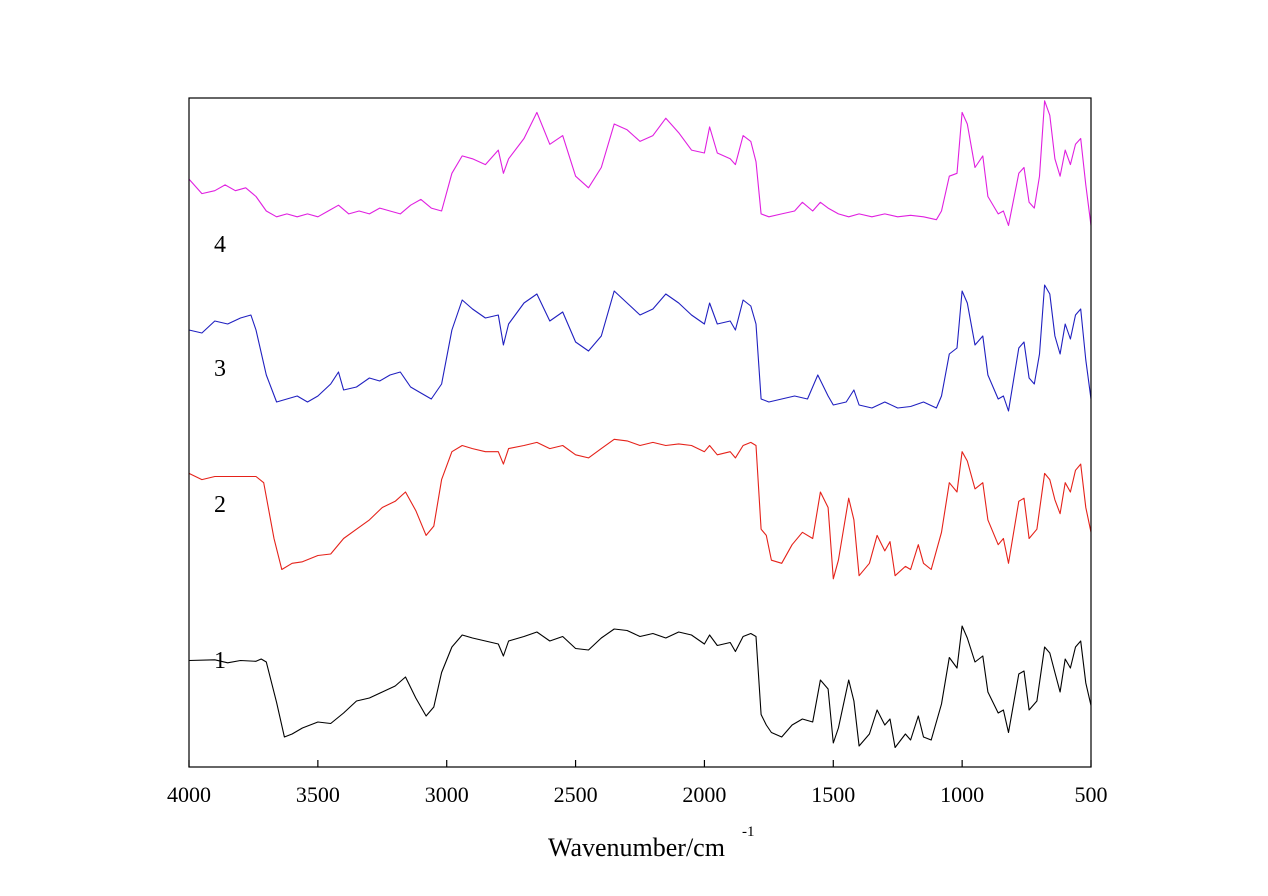  I want to click on x-tick-label-1000: 1000, so click(962, 794).